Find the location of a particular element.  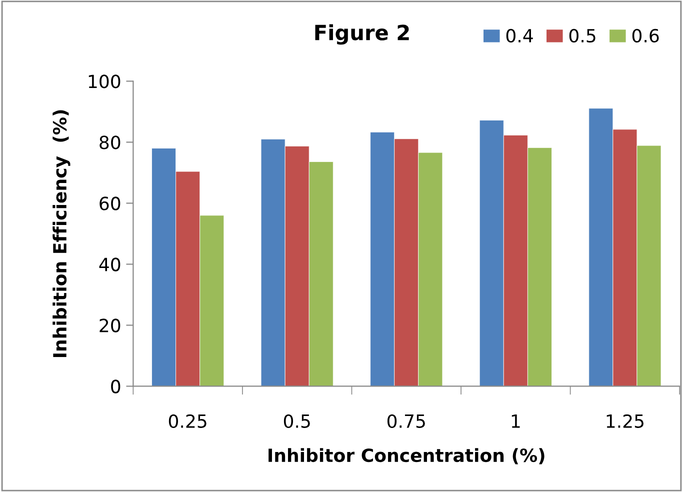

x-tick-label: 1 is located at coordinates (516, 421).